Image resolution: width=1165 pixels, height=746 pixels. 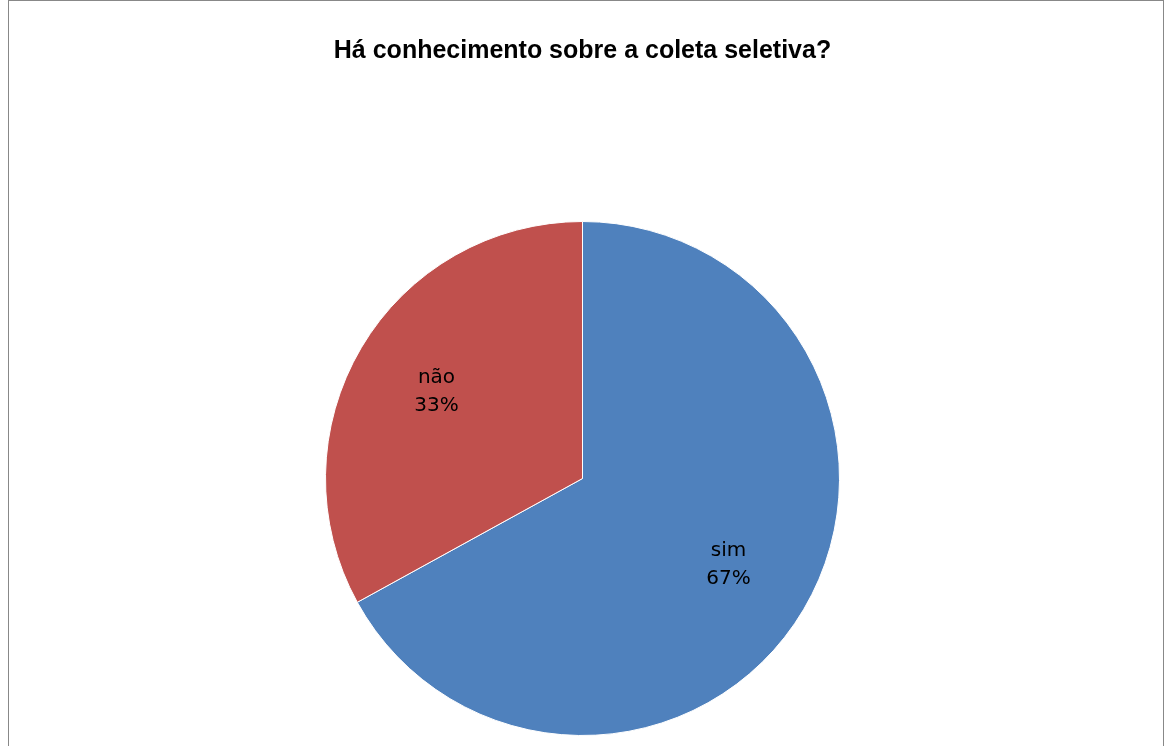 What do you see at coordinates (436, 404) in the screenshot?
I see `data-label: 33%` at bounding box center [436, 404].